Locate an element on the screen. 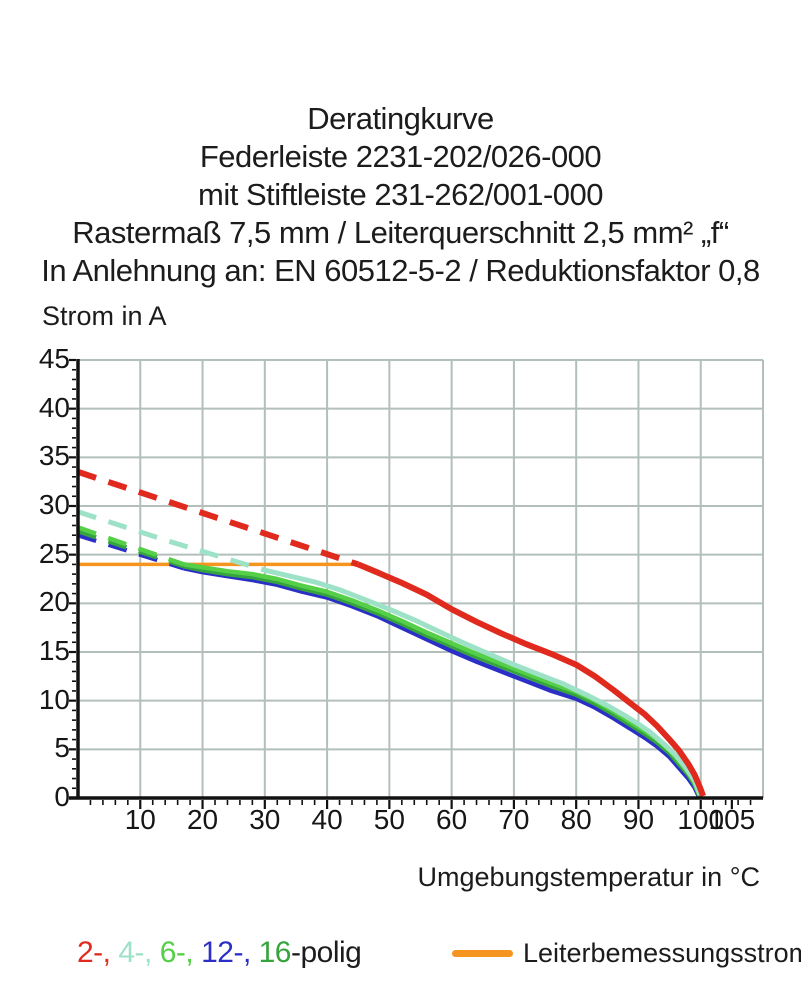 This screenshot has width=801, height=1000. x-tick-label-105: 105 is located at coordinates (732, 819).